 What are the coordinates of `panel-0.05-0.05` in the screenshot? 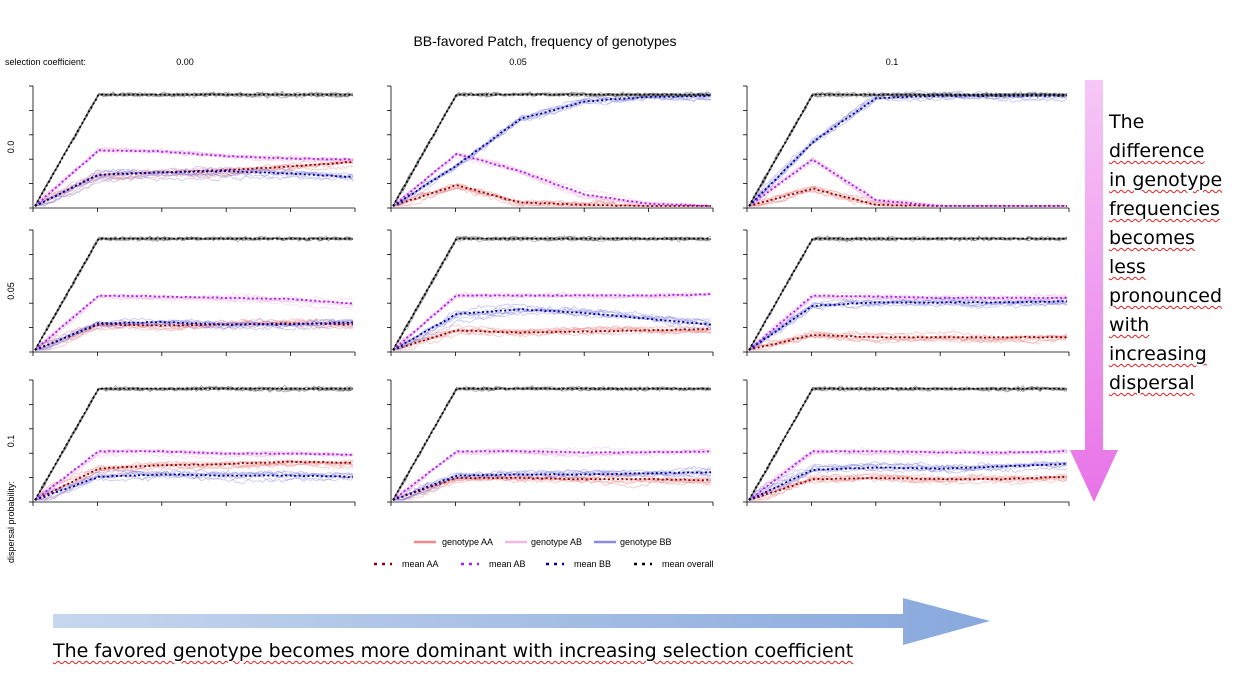 It's located at (550, 292).